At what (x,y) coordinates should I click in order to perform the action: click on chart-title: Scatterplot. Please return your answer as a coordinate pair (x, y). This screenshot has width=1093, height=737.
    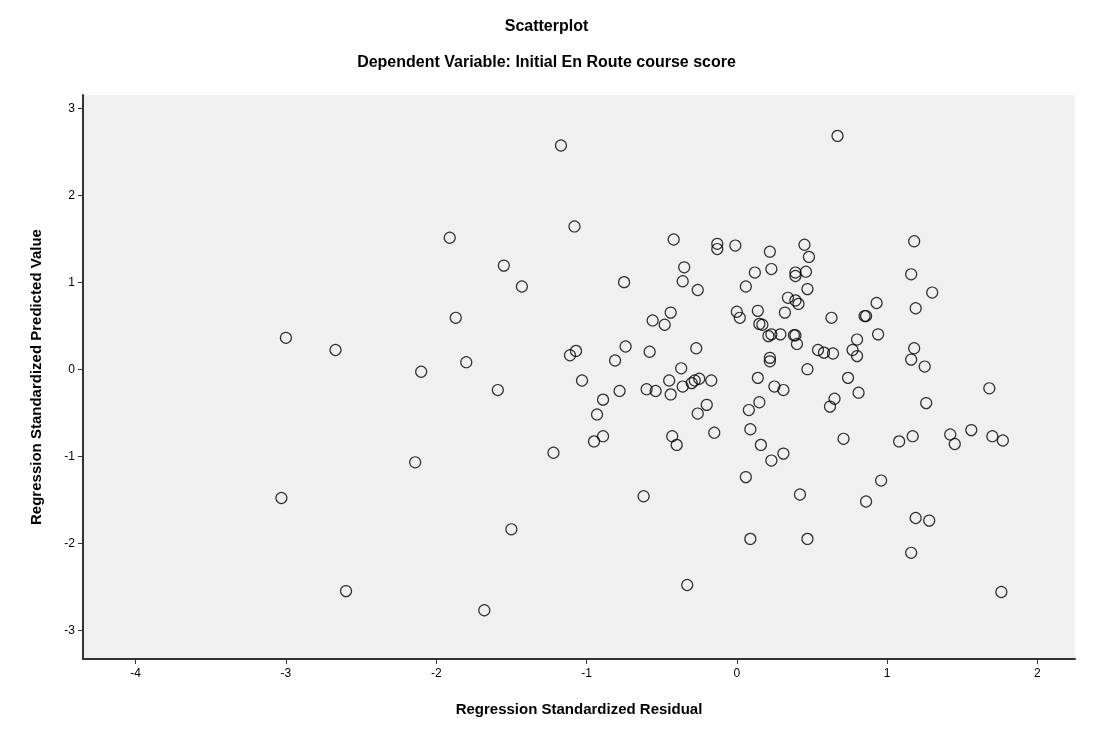
    Looking at the image, I should click on (546, 25).